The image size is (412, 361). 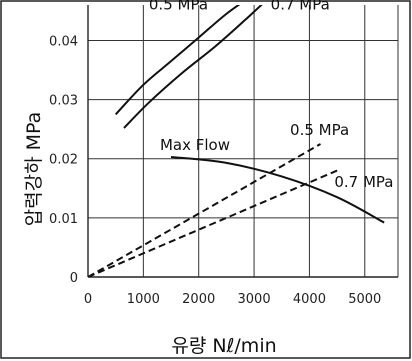 I want to click on x-tick-label-0: 0, so click(x=88, y=299).